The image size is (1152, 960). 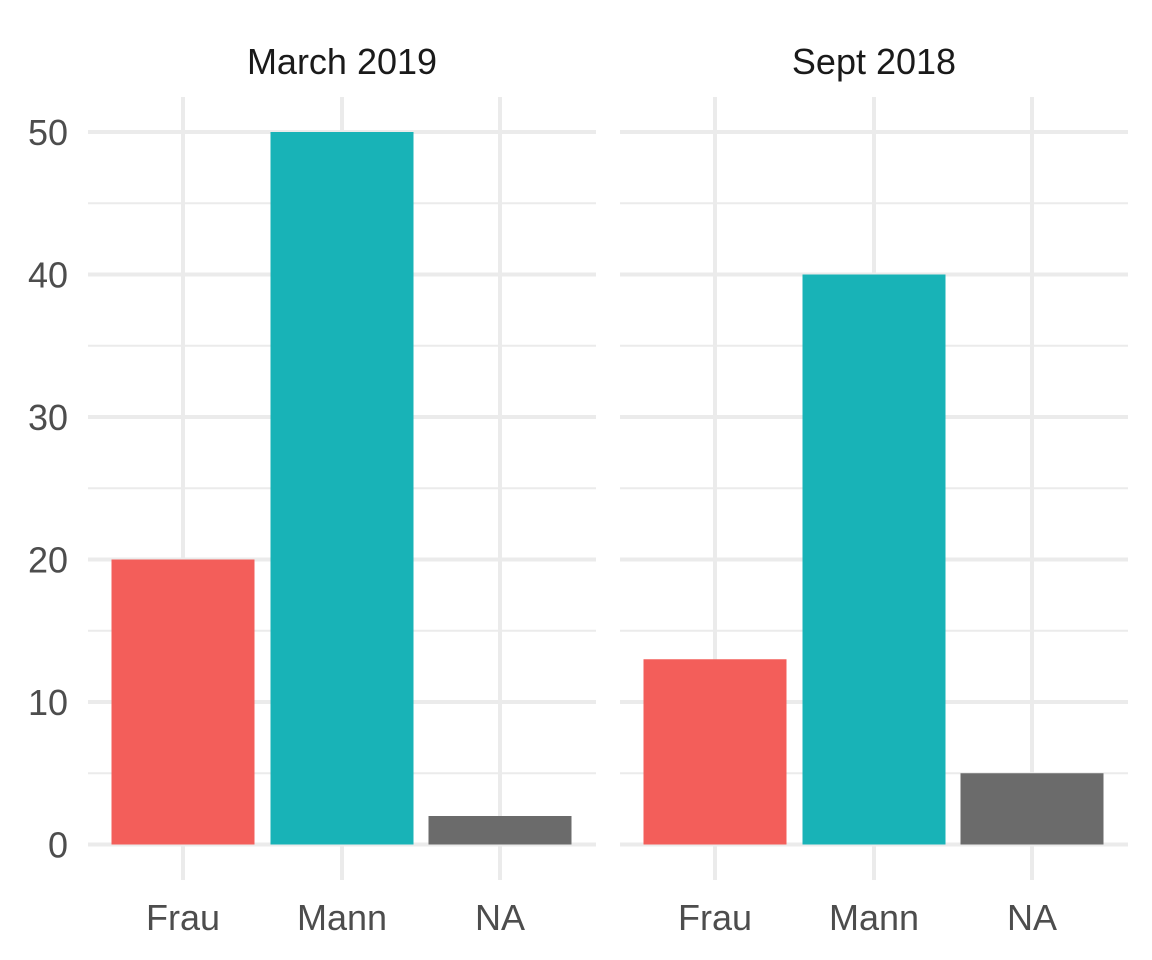 I want to click on panel-2-x-ticks: Frau Mann NA, so click(x=867, y=917).